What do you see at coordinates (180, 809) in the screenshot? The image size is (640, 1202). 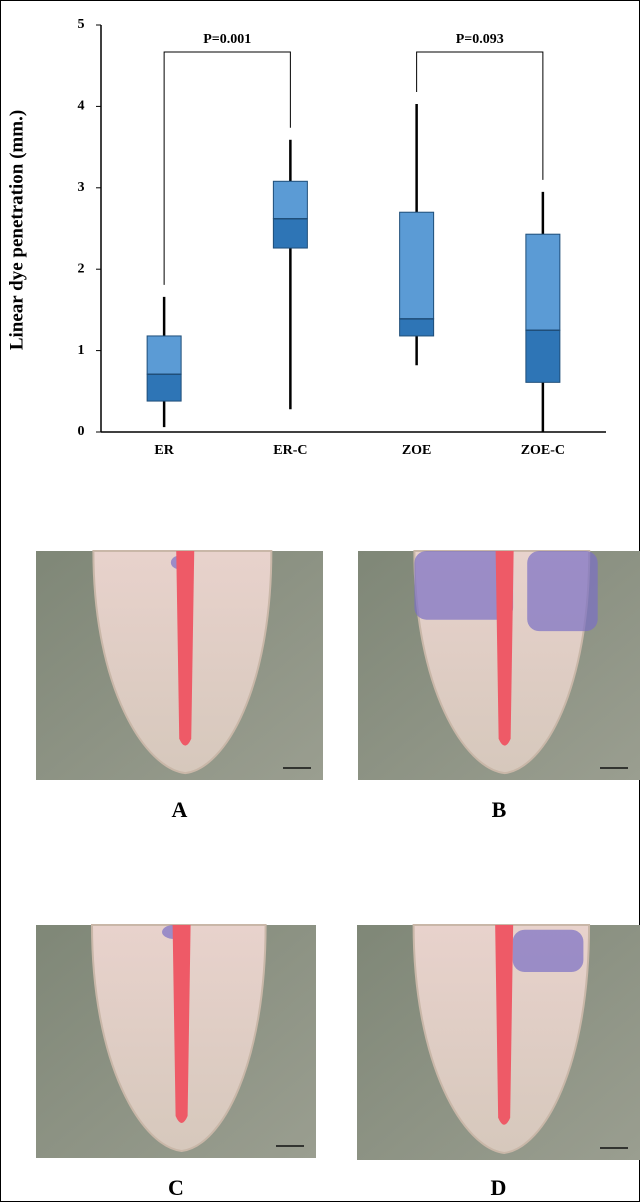 I see `panel-label: A` at bounding box center [180, 809].